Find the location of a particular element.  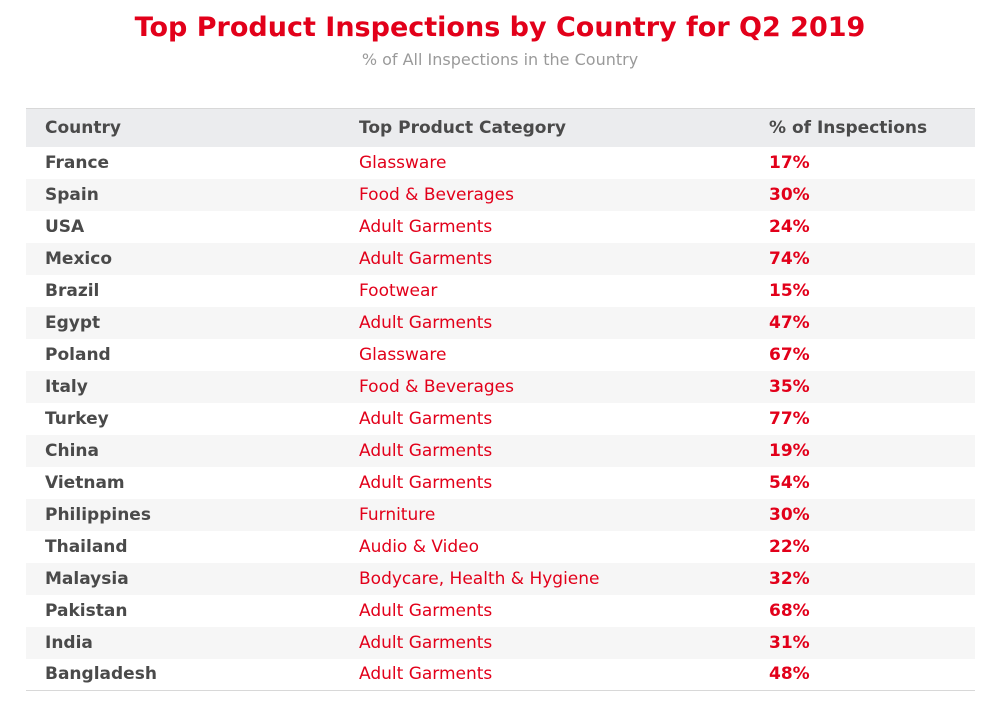

country-cell: Bangladesh is located at coordinates (101, 674).